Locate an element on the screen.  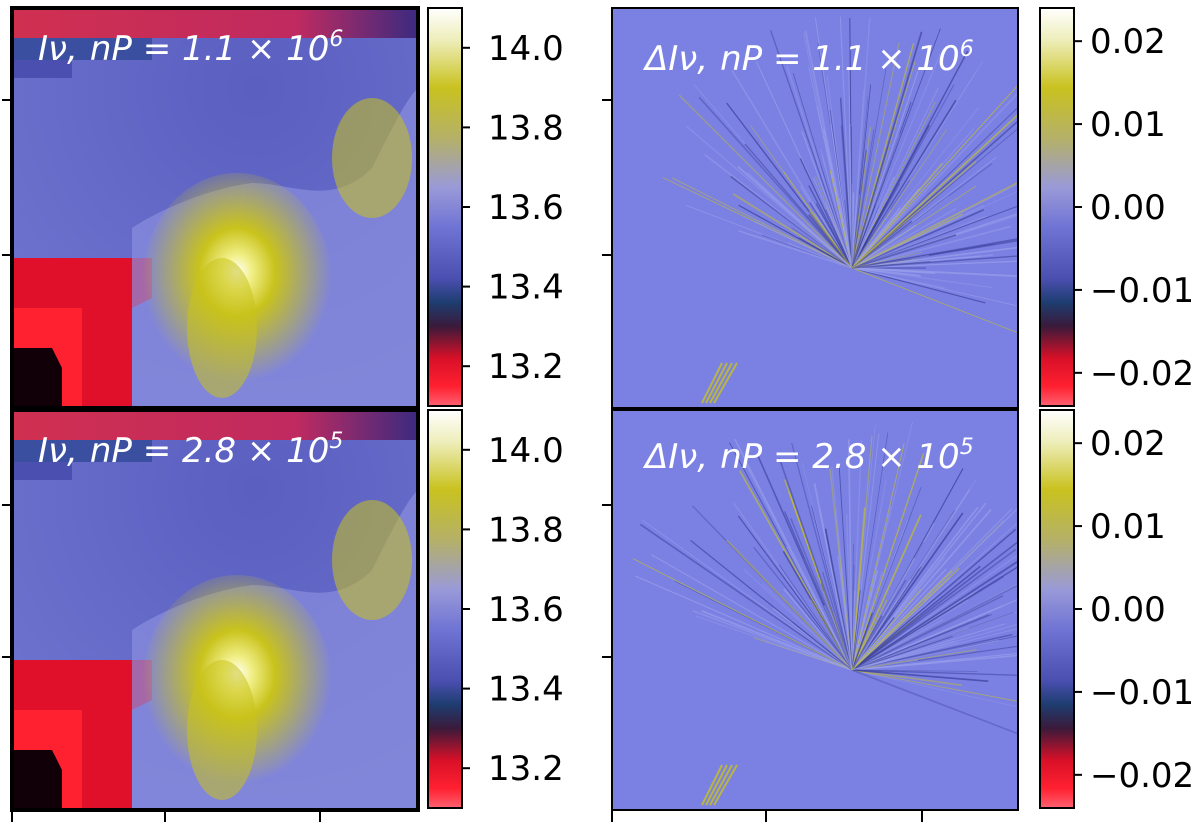
colorbar-bottom-left: 14.0 13.8 13.6 13.4 13.2 is located at coordinates (495, 609).